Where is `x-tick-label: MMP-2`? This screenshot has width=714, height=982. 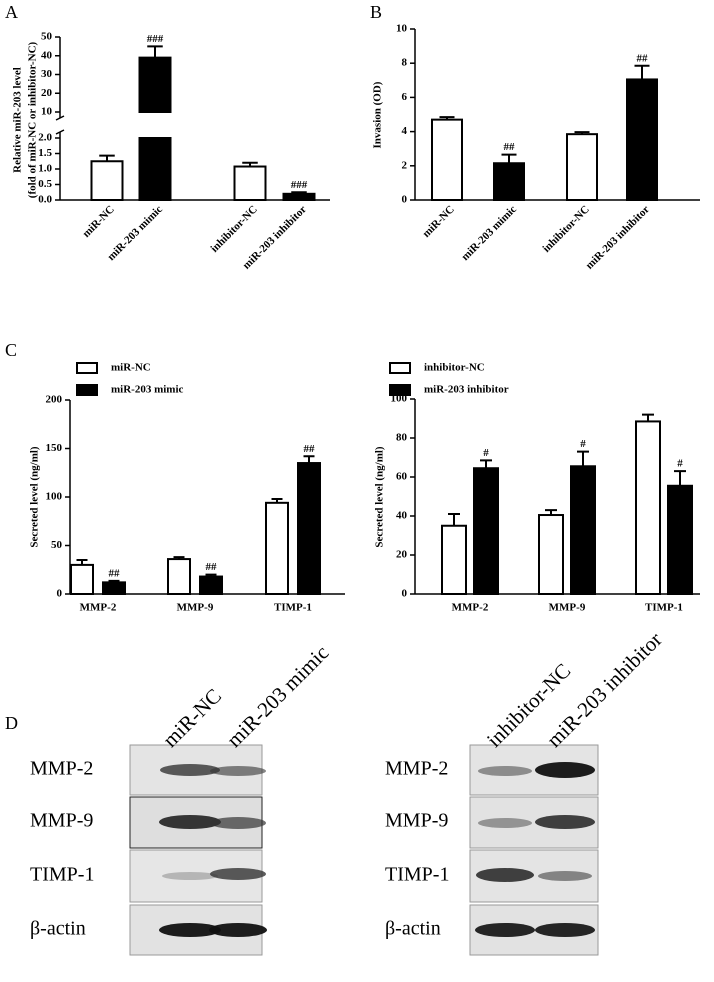
x-tick-label: MMP-2 is located at coordinates (98, 608).